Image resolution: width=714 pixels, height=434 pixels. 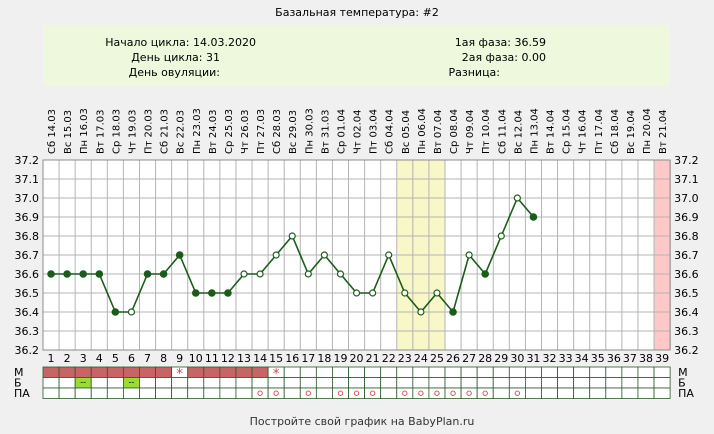 I want to click on day-number: 29, so click(x=501, y=358).